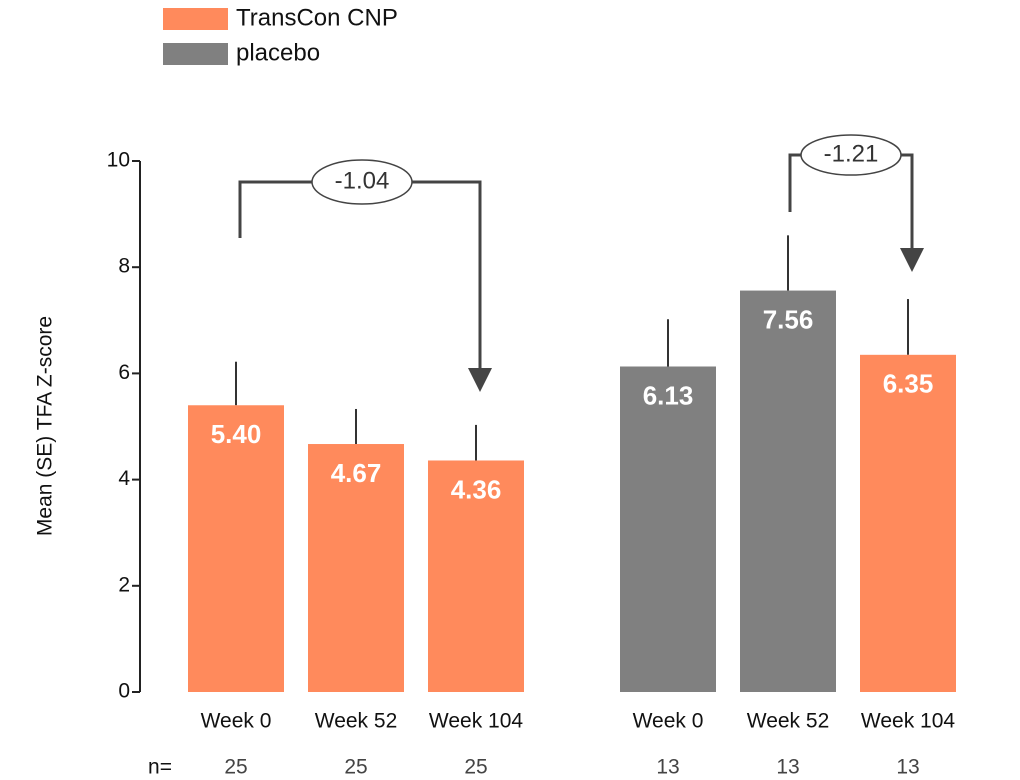  Describe the element at coordinates (908, 384) in the screenshot. I see `value-label: 6.35` at that location.